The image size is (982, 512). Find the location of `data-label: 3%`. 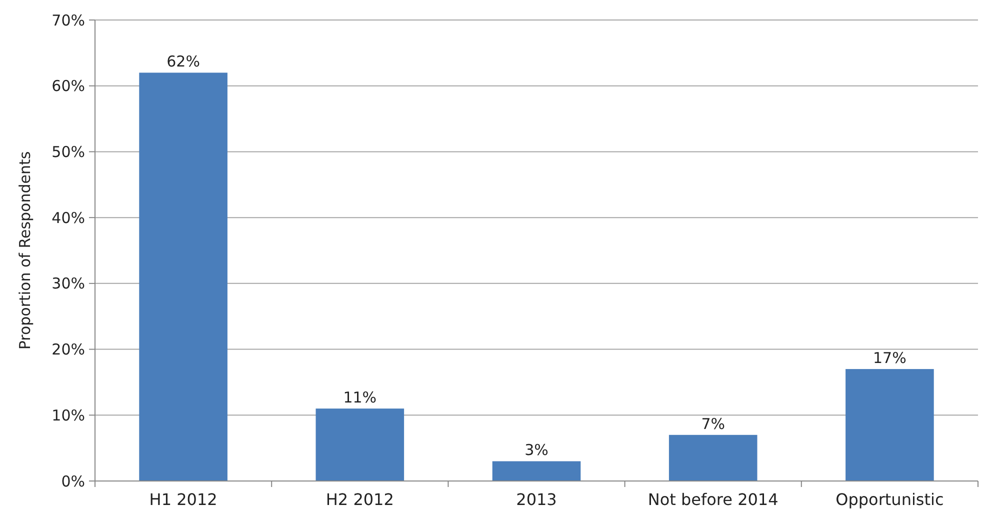

data-label: 3% is located at coordinates (536, 450).